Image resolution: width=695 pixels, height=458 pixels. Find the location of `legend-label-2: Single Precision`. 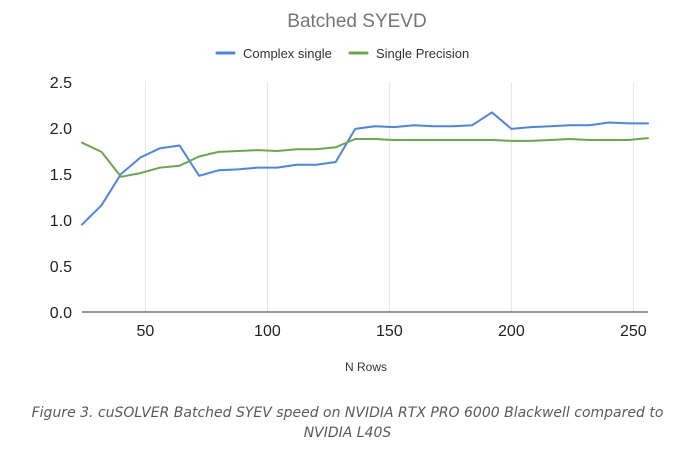

legend-label-2: Single Precision is located at coordinates (422, 53).